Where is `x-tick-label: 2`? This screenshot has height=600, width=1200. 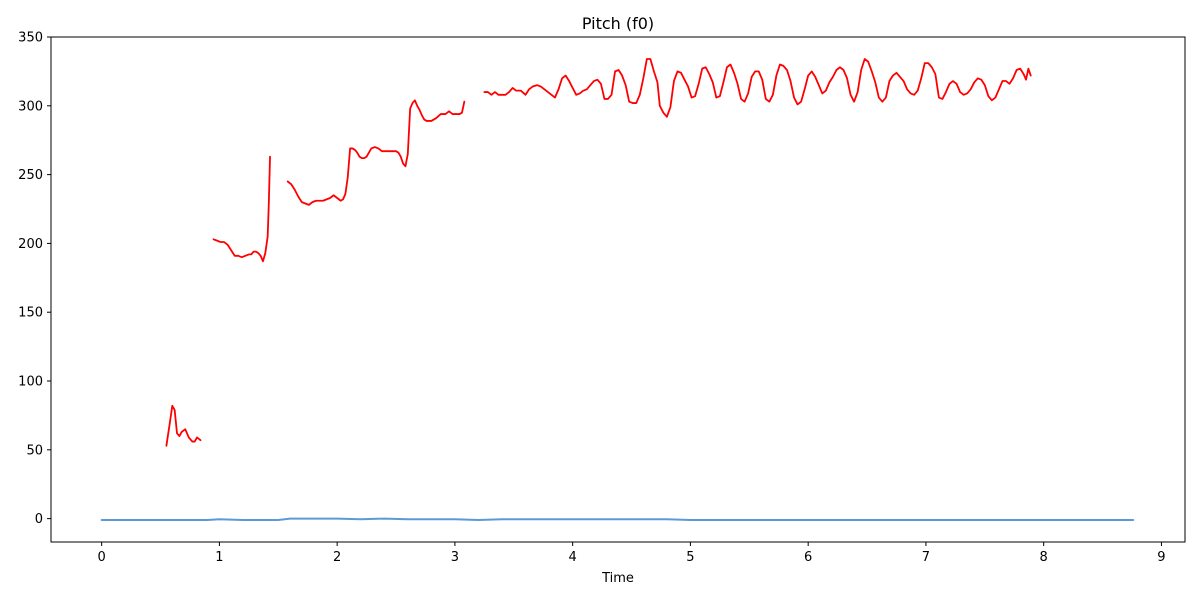
x-tick-label: 2 is located at coordinates (337, 557).